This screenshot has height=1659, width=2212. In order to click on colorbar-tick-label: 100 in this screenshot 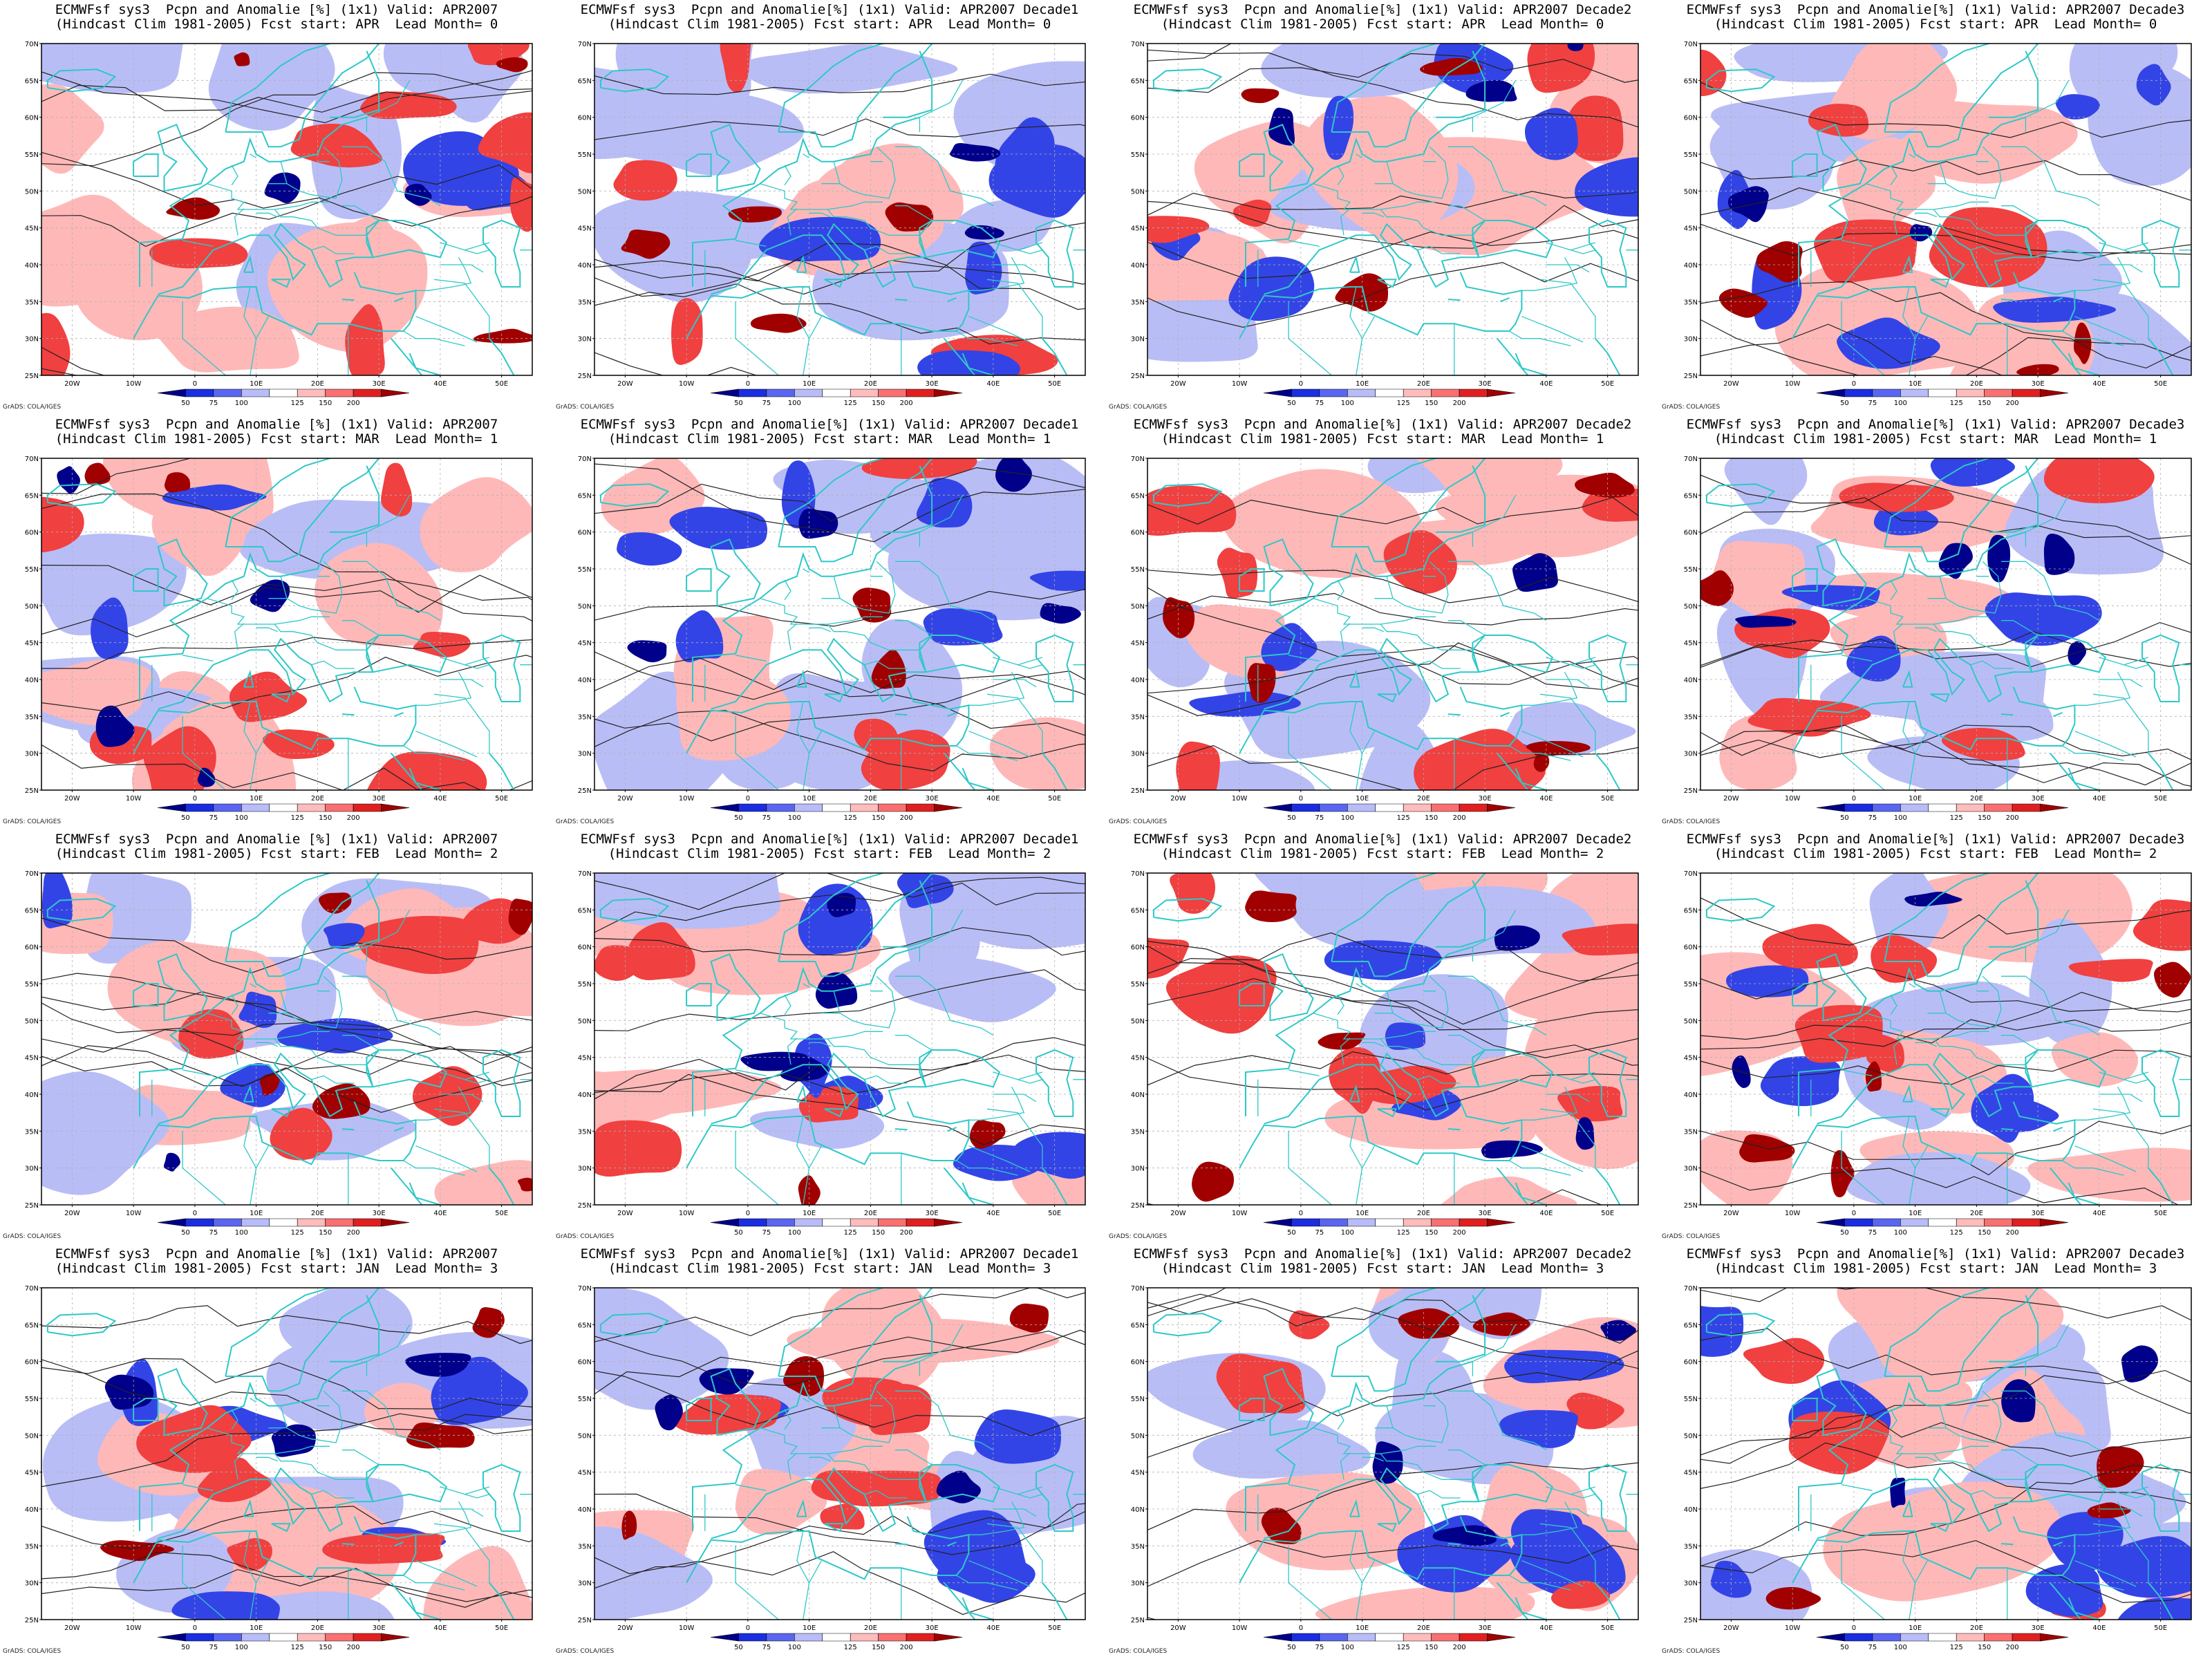, I will do `click(794, 404)`.